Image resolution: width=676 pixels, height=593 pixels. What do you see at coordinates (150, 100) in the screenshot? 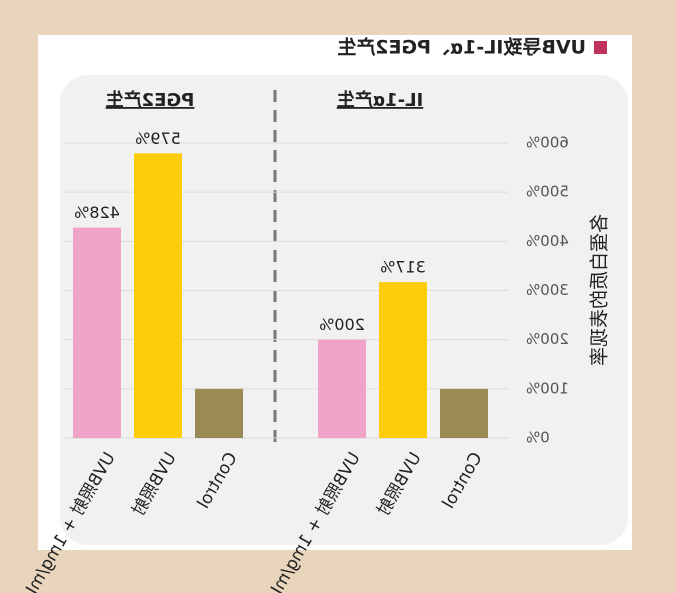
I see `panel-title: PGE2产生` at bounding box center [150, 100].